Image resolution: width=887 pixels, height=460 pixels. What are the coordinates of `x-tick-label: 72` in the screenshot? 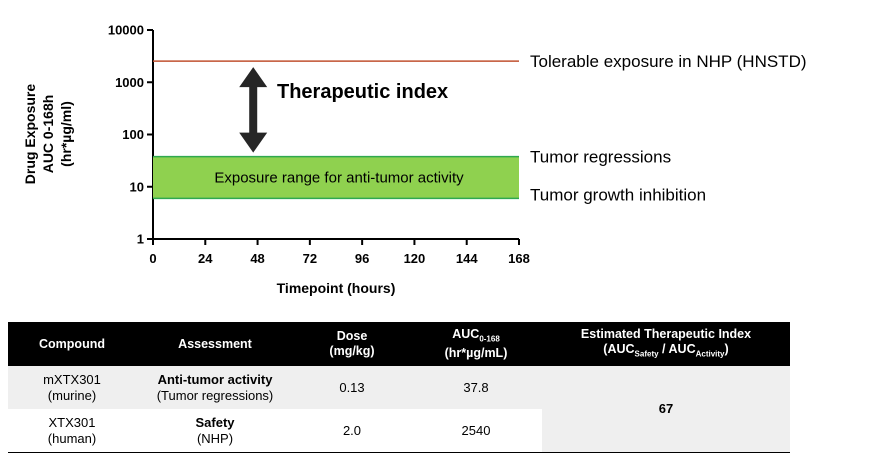 It's located at (310, 258).